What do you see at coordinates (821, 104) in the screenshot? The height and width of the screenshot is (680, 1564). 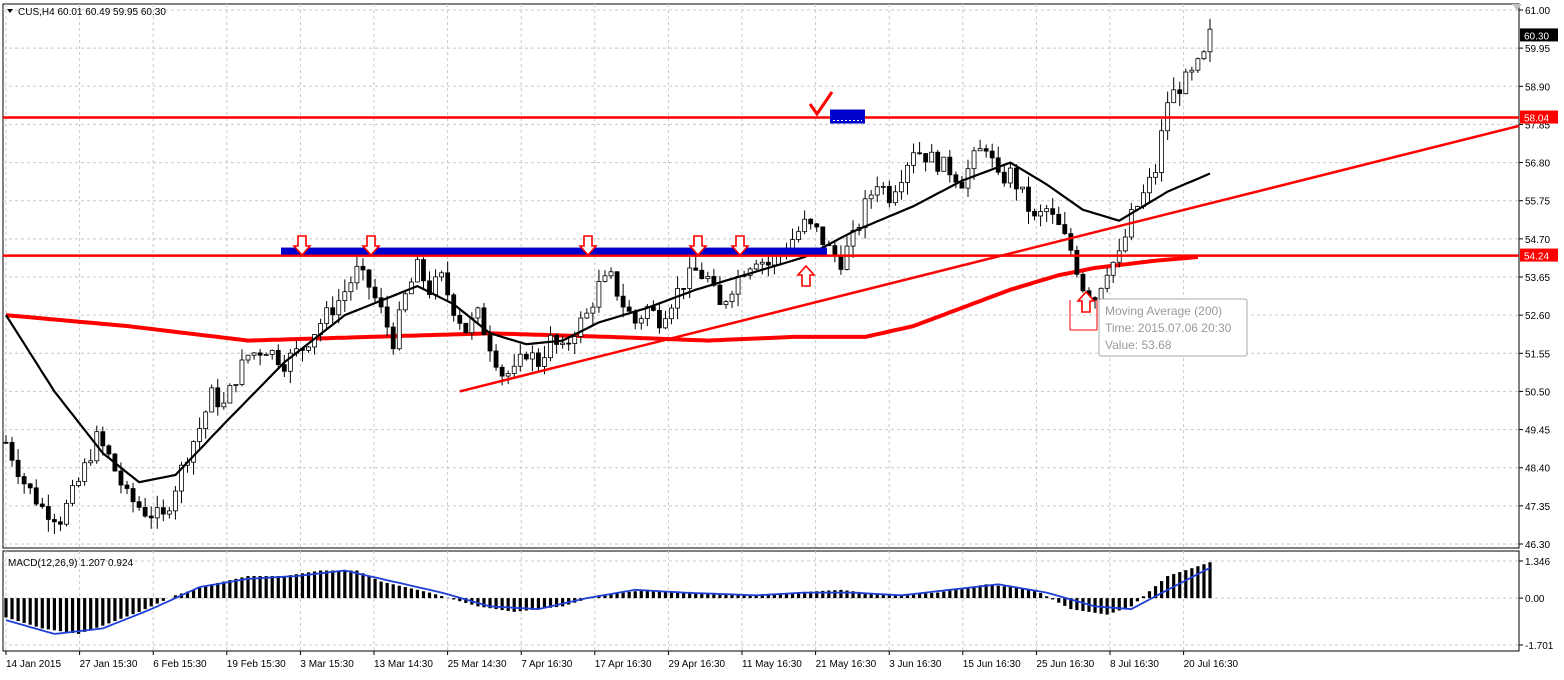 I see `check-icon` at bounding box center [821, 104].